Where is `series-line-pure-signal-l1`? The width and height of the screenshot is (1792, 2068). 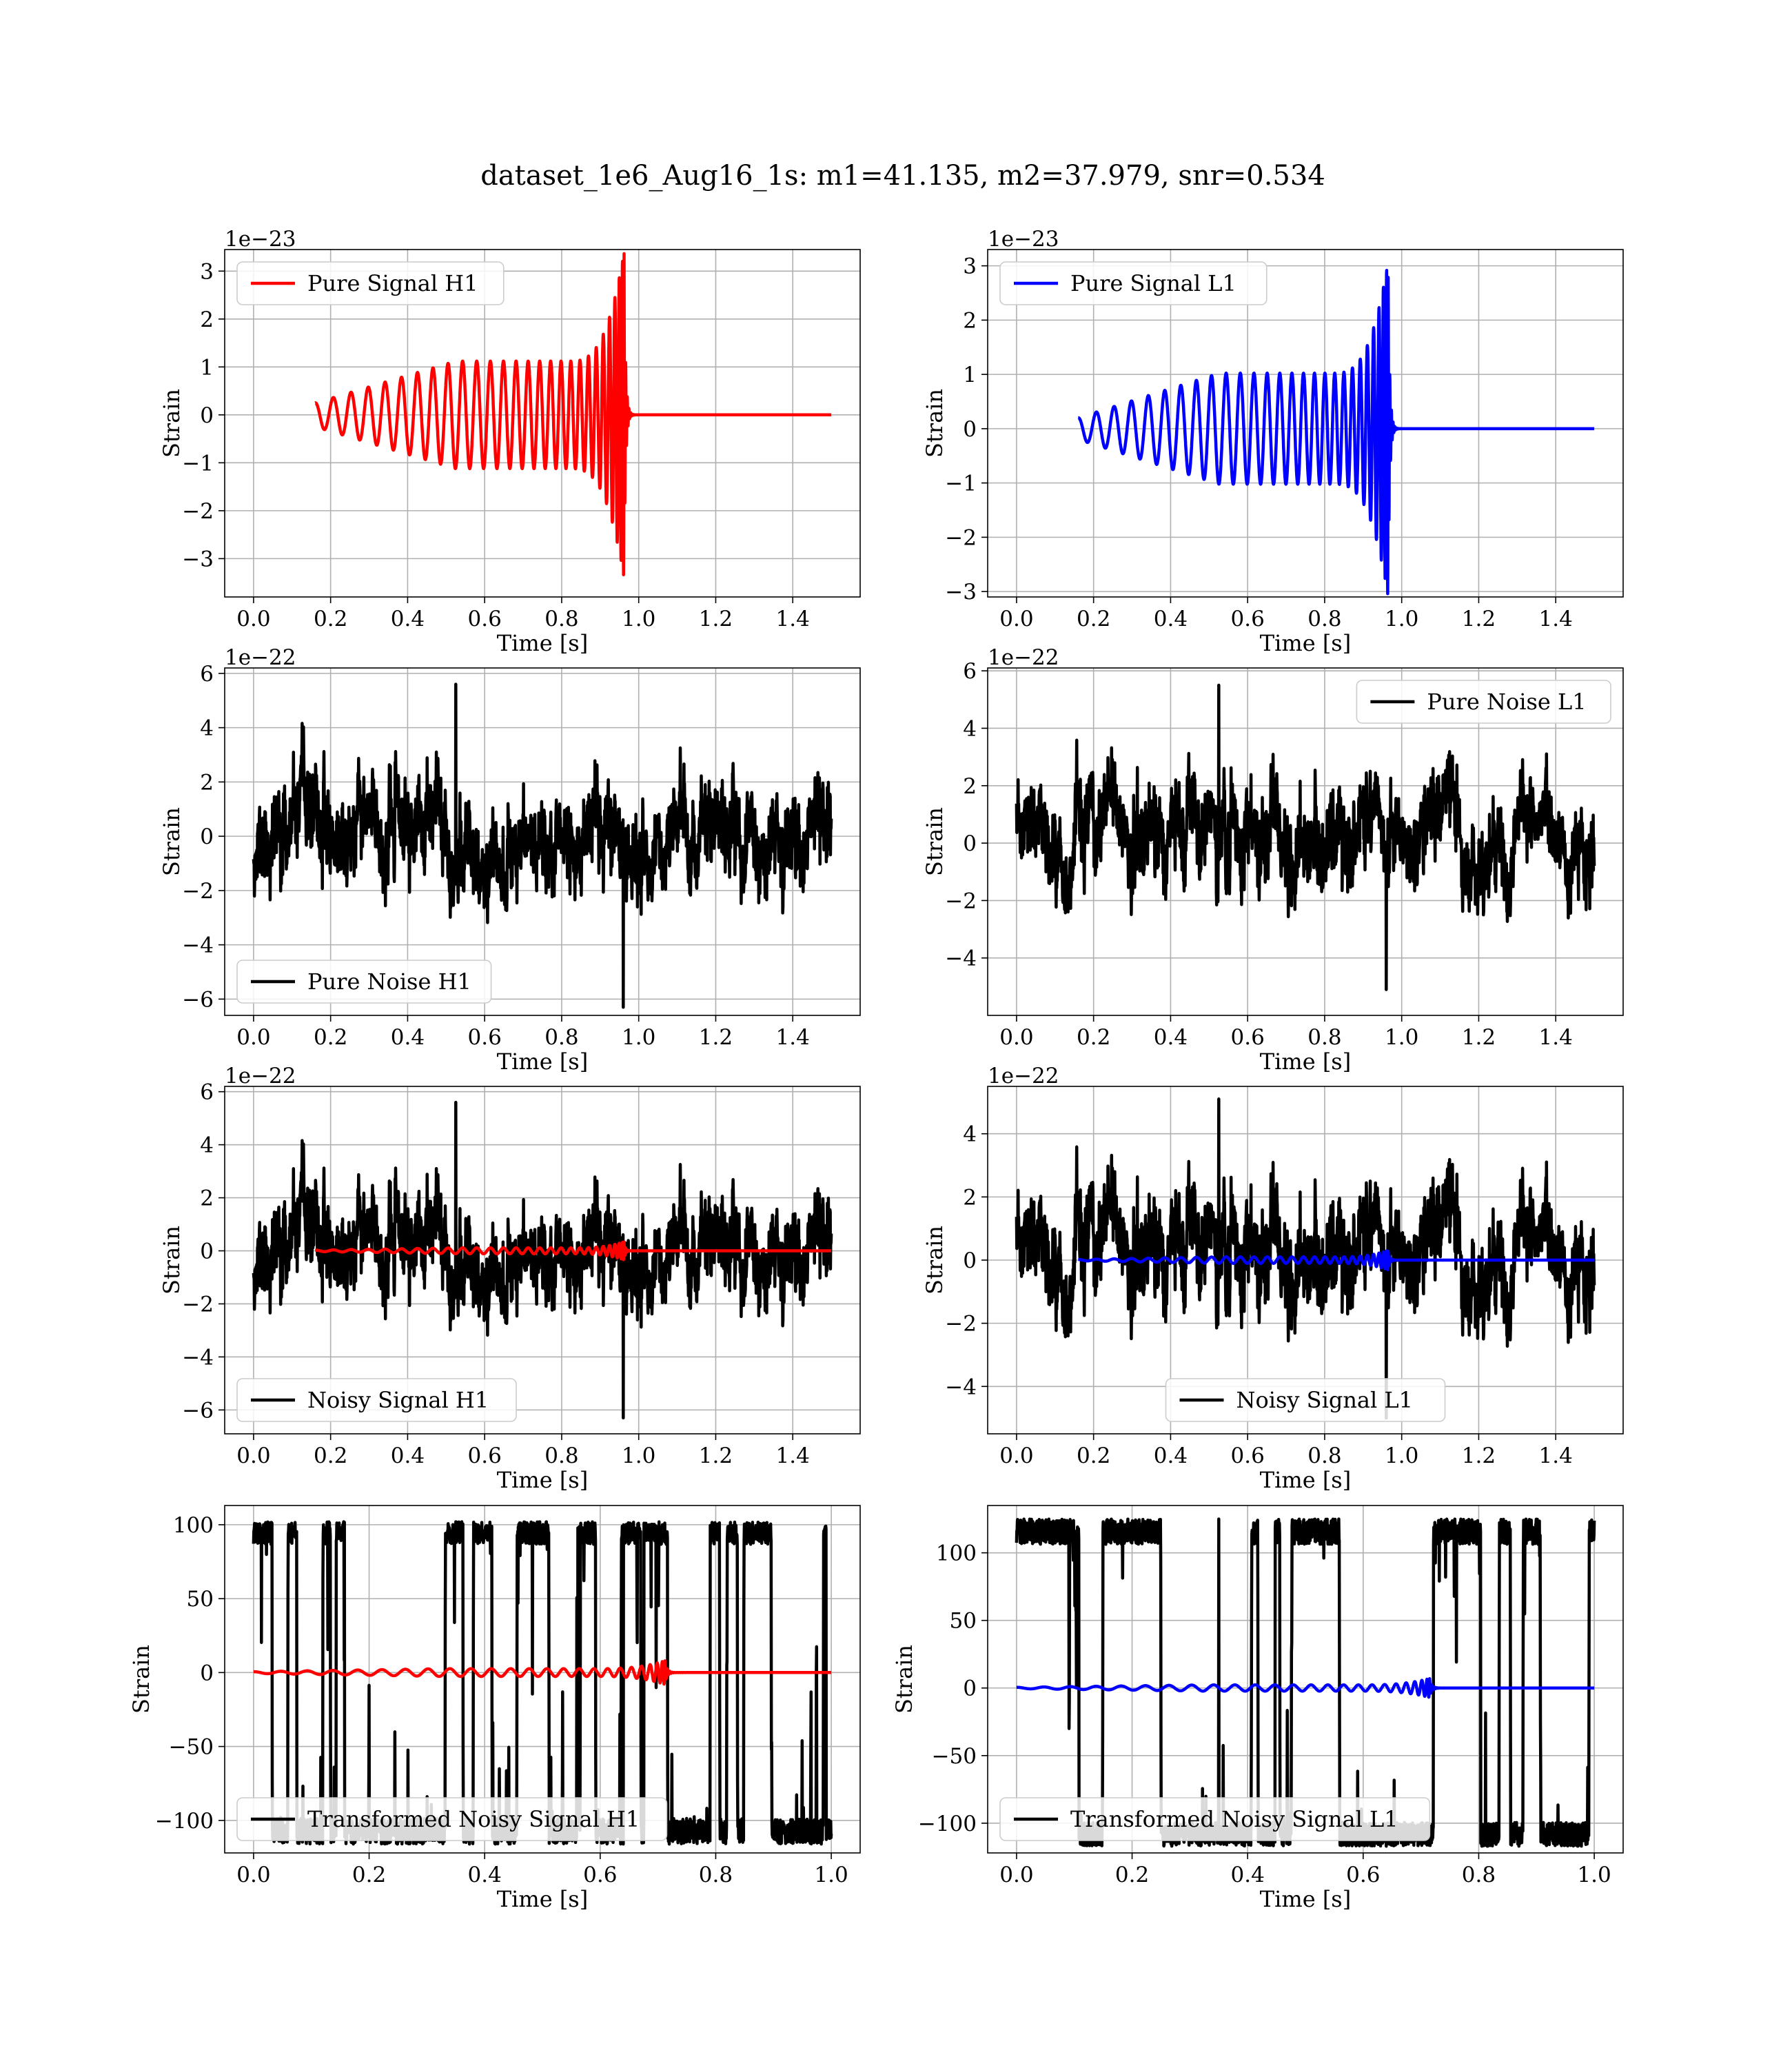
series-line-pure-signal-l1 is located at coordinates (1336, 432).